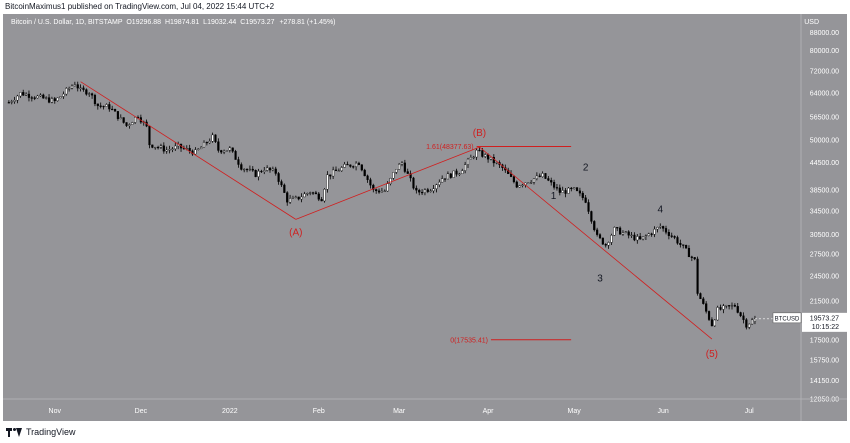  I want to click on low-label: L, so click(205, 22).